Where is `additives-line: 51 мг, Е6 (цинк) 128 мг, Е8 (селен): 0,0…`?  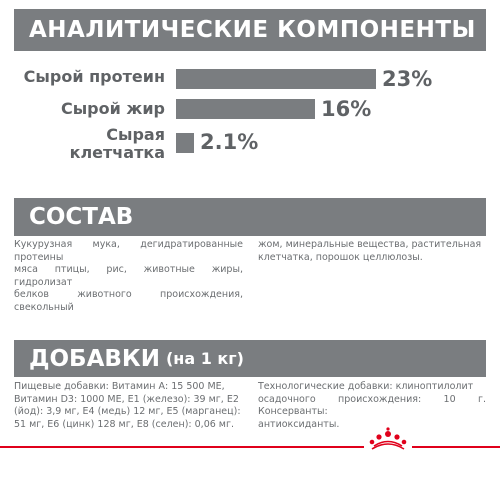 additives-line: 51 мг, Е6 (цинк) 128 мг, Е8 (селен): 0,0… is located at coordinates (124, 424).